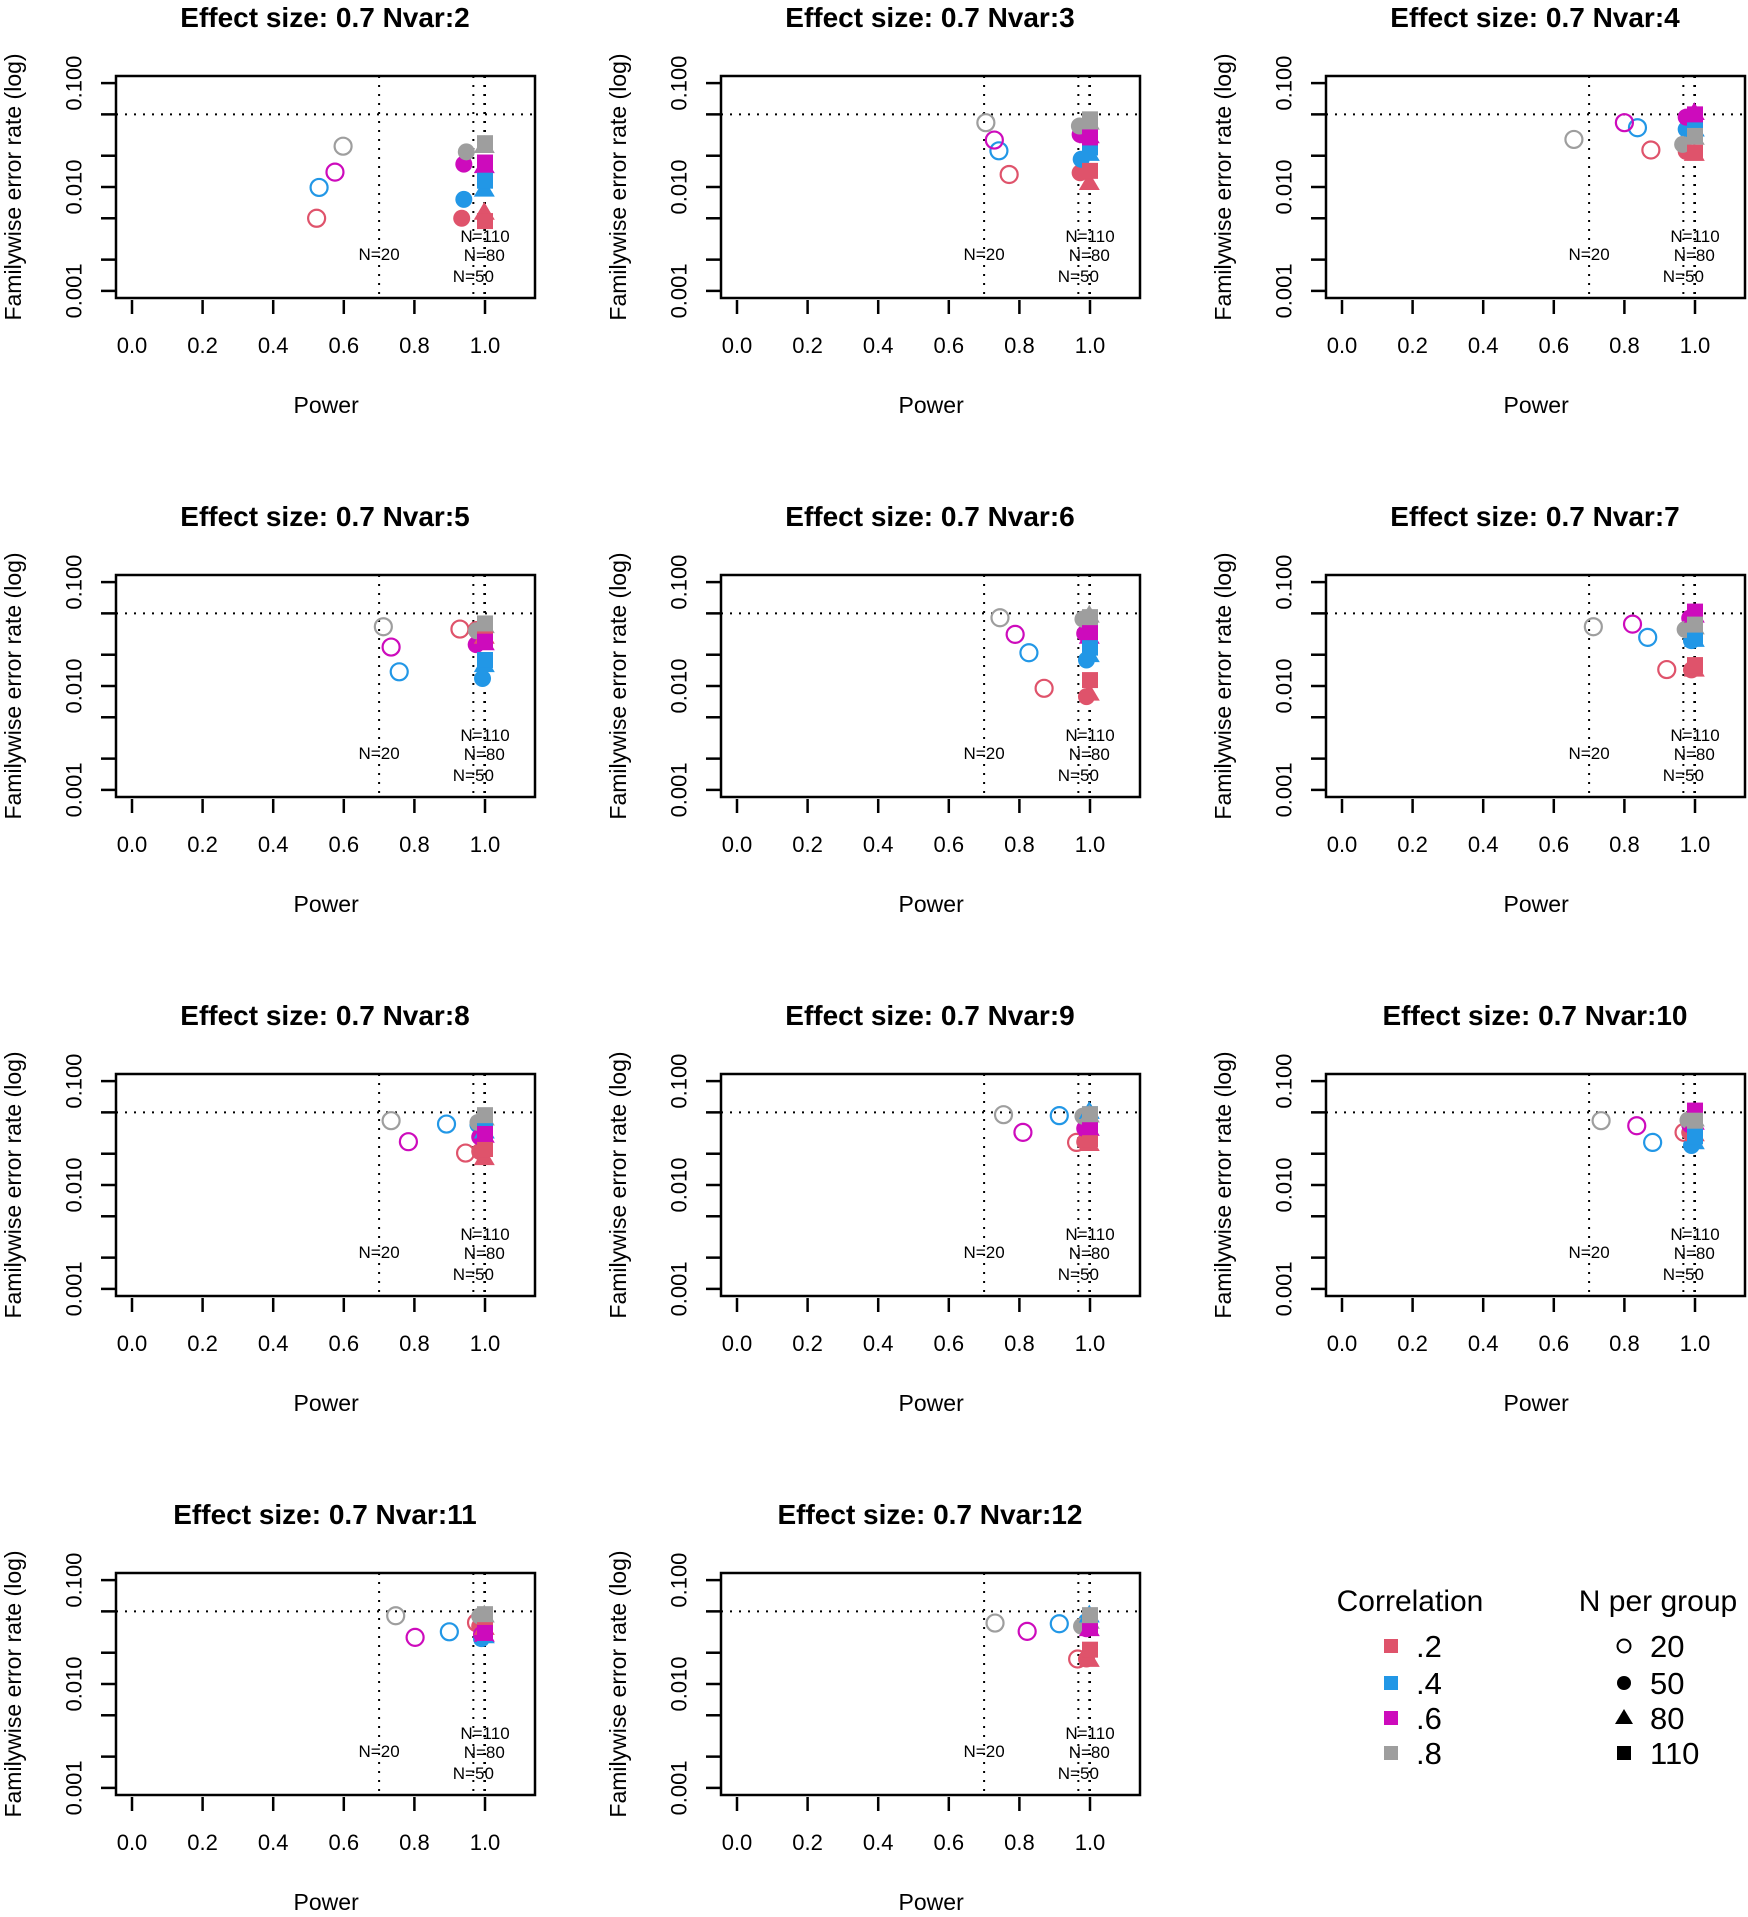 Image resolution: width=1748 pixels, height=1917 pixels. I want to click on legend-n-label: 110, so click(1674, 1753).